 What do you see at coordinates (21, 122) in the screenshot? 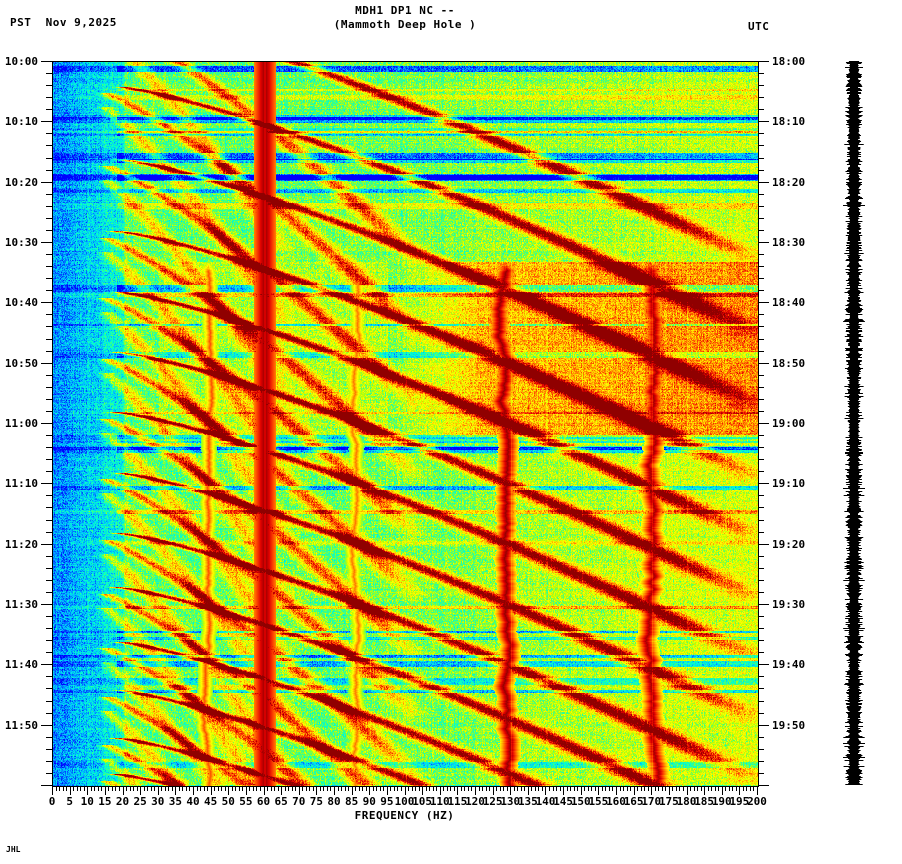
I see `left-time-label: 10:10` at bounding box center [21, 122].